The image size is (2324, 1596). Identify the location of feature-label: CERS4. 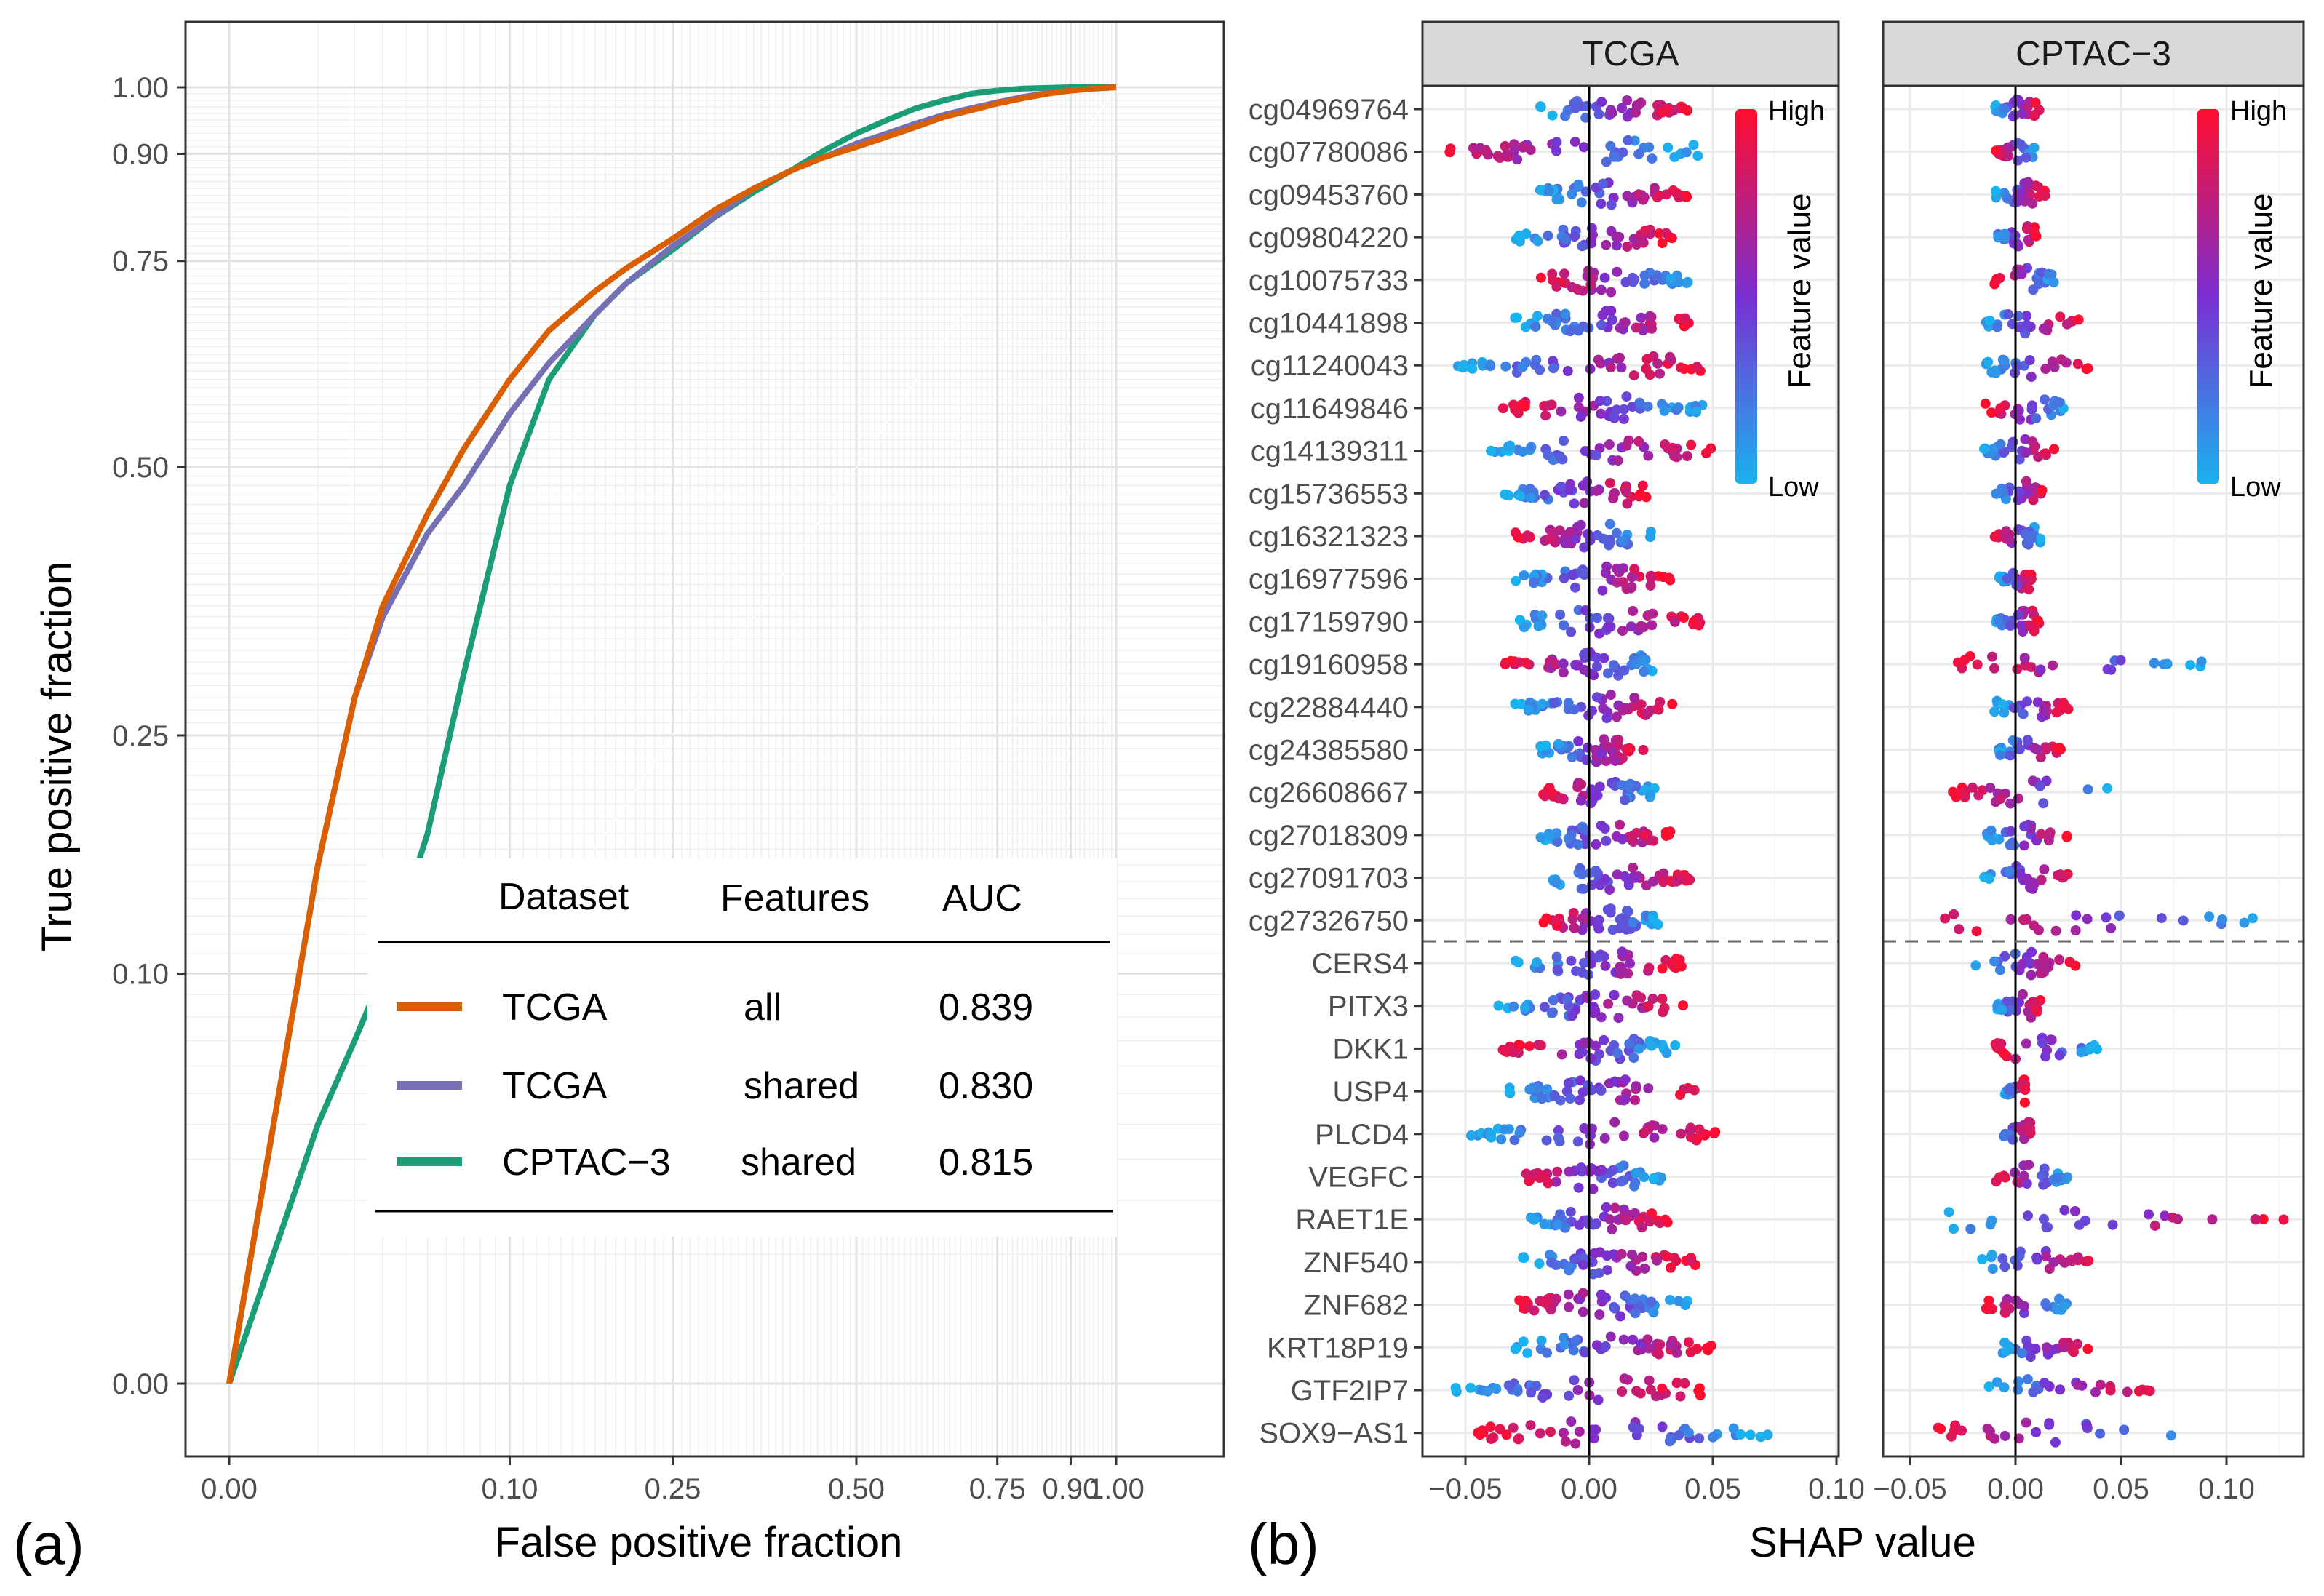
(1360, 964).